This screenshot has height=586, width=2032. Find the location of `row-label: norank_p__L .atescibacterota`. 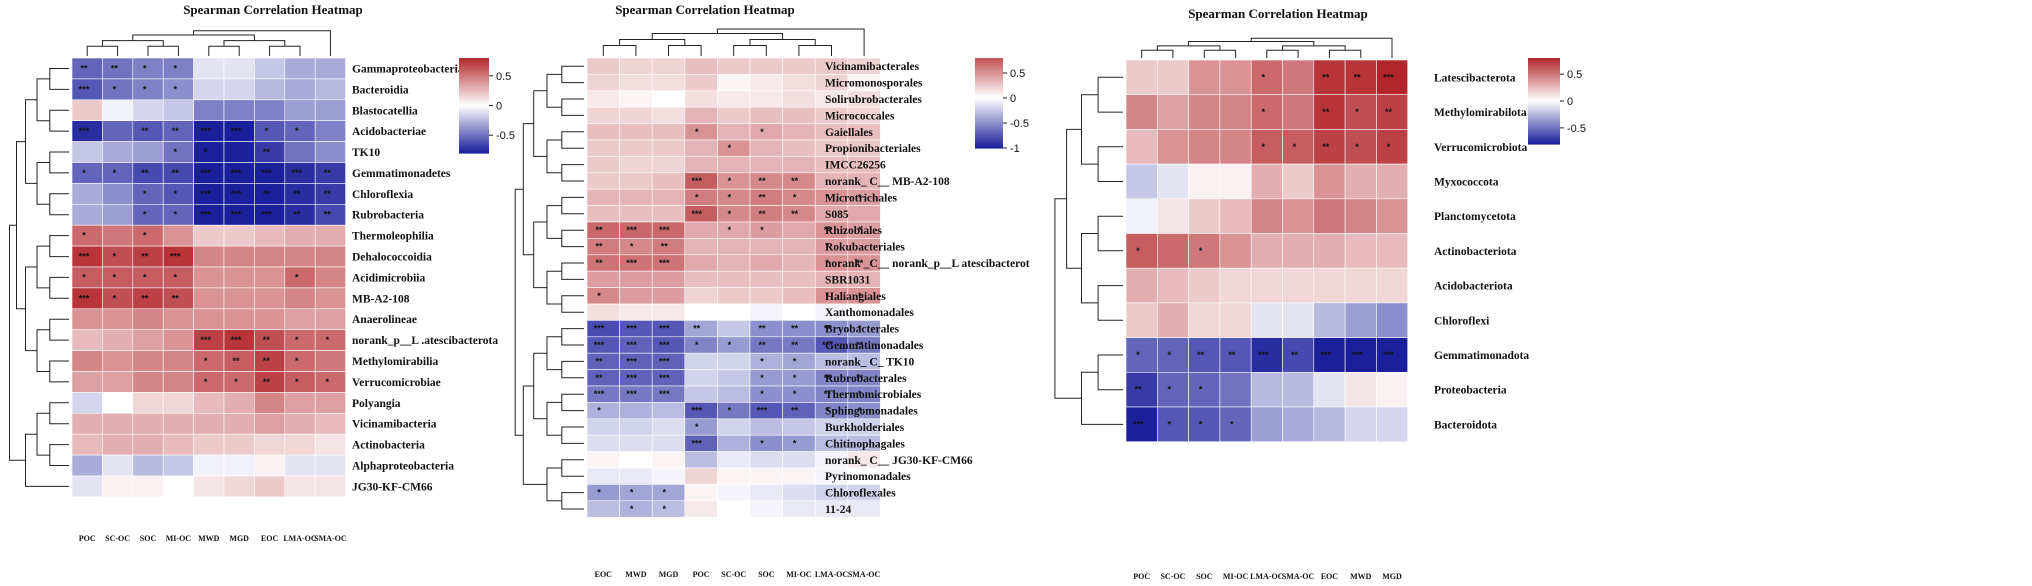

row-label: norank_p__L .atescibacterota is located at coordinates (425, 341).